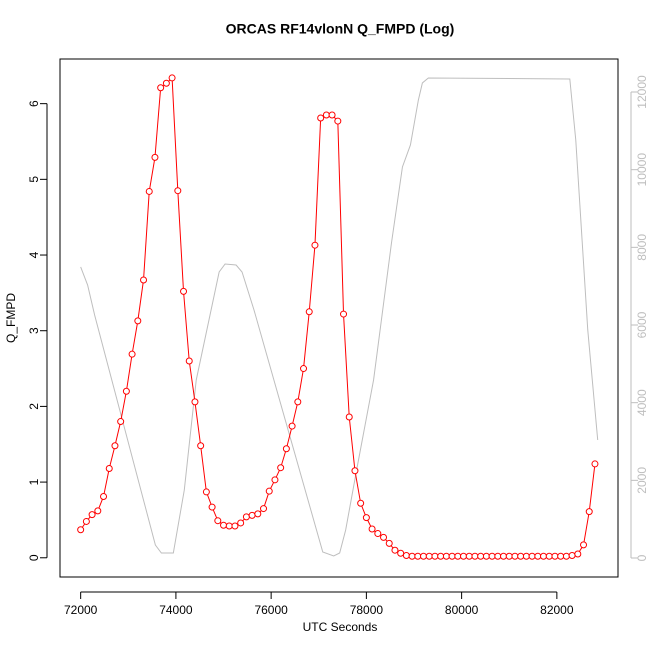  What do you see at coordinates (176, 610) in the screenshot?
I see `x-tick-label: 74000` at bounding box center [176, 610].